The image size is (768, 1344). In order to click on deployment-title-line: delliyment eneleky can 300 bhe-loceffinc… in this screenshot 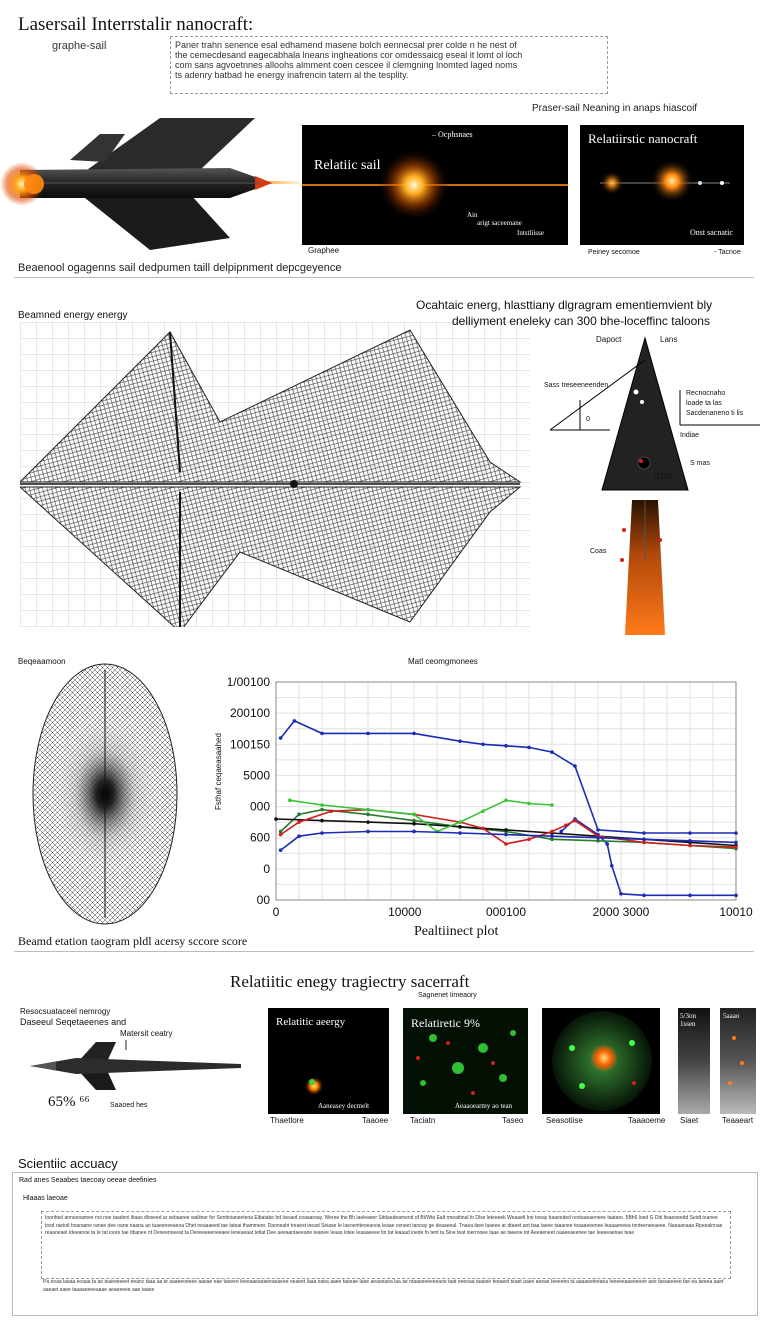, I will do `click(581, 321)`.